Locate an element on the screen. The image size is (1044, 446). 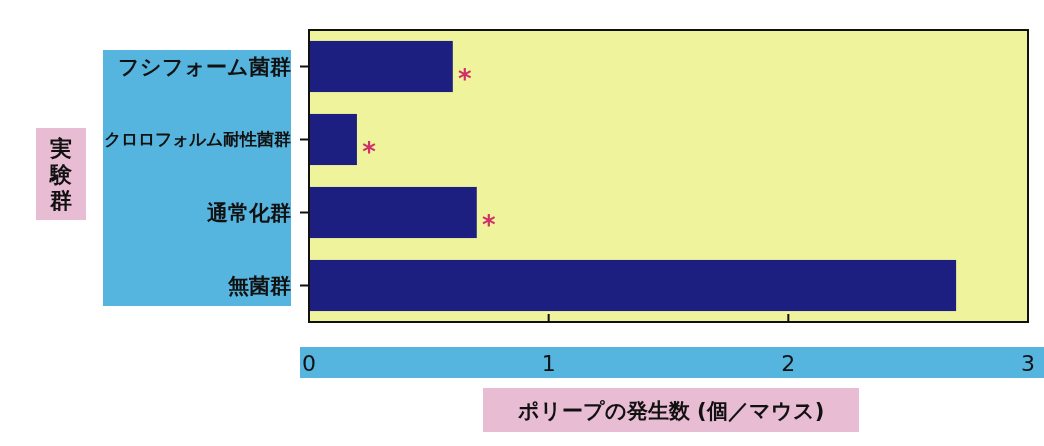
y-tick-label: クロロフォルム耐性菌群 is located at coordinates (197, 139).